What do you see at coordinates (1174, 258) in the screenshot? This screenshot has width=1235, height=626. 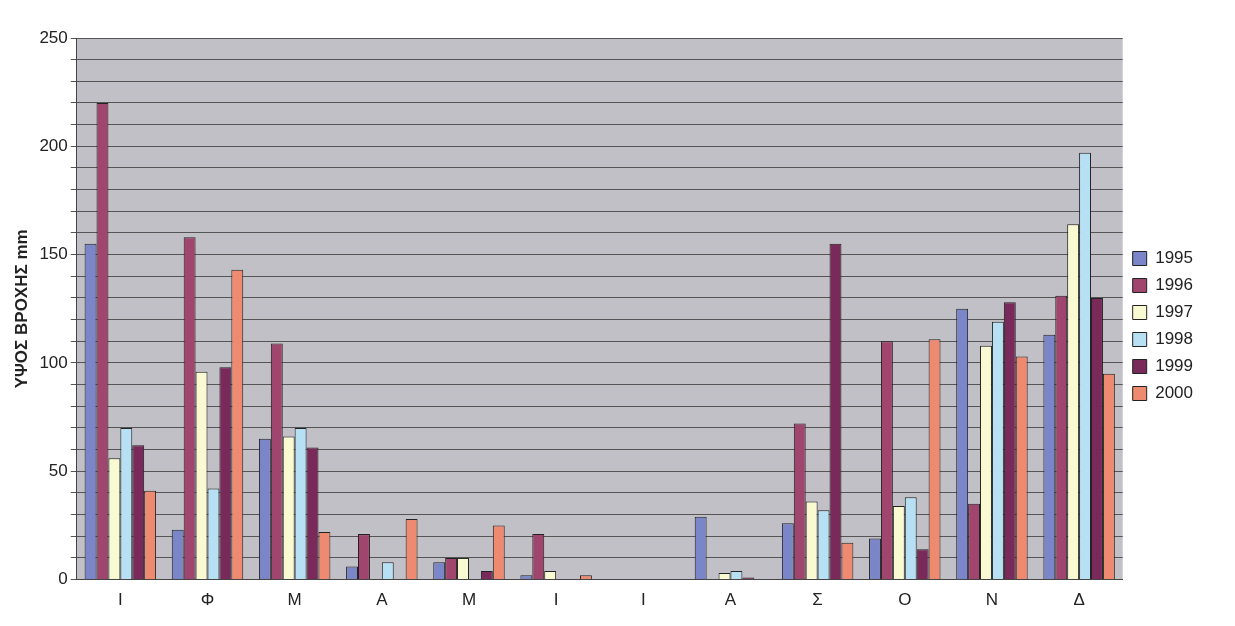 I see `legend-label: 1995` at bounding box center [1174, 258].